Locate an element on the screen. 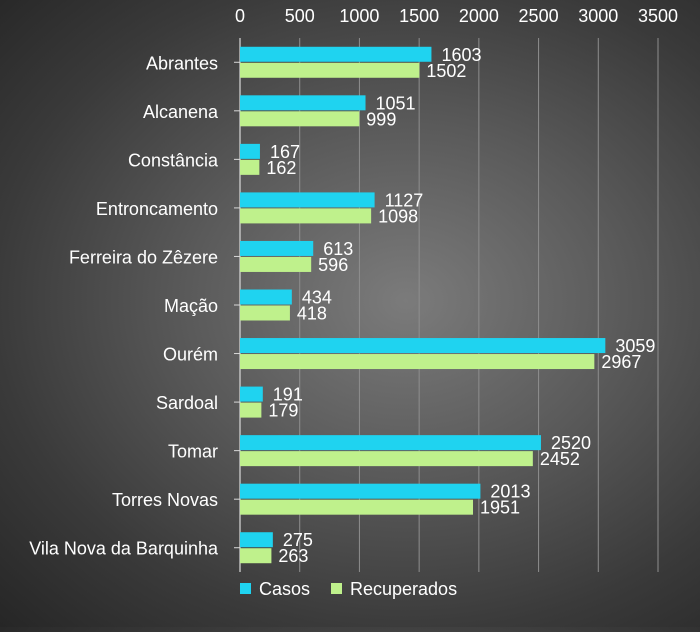 The width and height of the screenshot is (700, 632). legend-swatch-casos is located at coordinates (245, 588).